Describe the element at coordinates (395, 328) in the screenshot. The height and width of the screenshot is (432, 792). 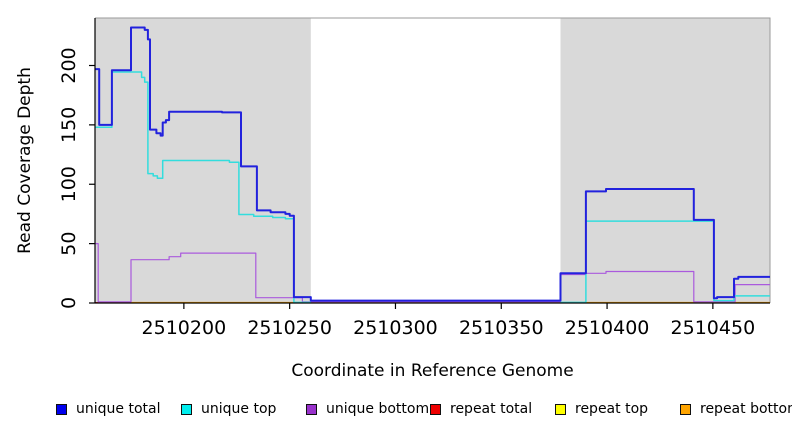
I see `x-tick-label: 2510300` at that location.